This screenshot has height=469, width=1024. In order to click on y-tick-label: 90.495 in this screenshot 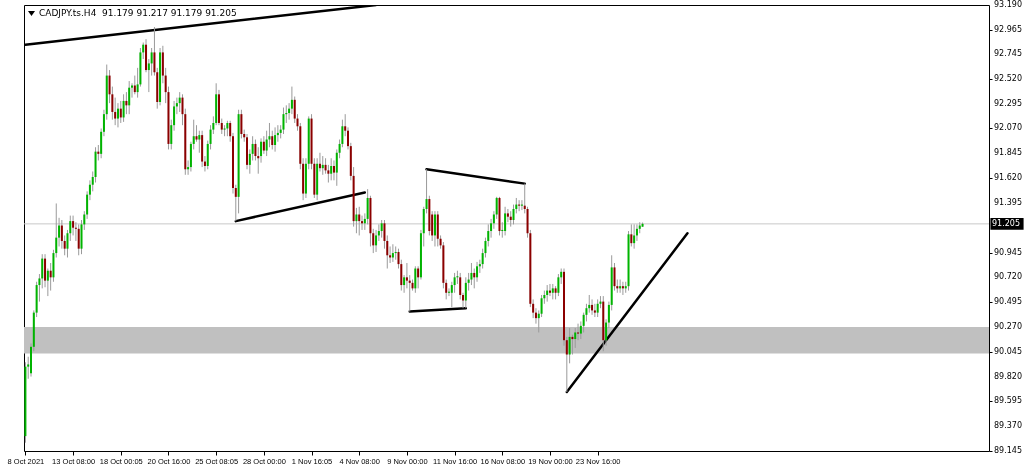, I will do `click(1008, 302)`.